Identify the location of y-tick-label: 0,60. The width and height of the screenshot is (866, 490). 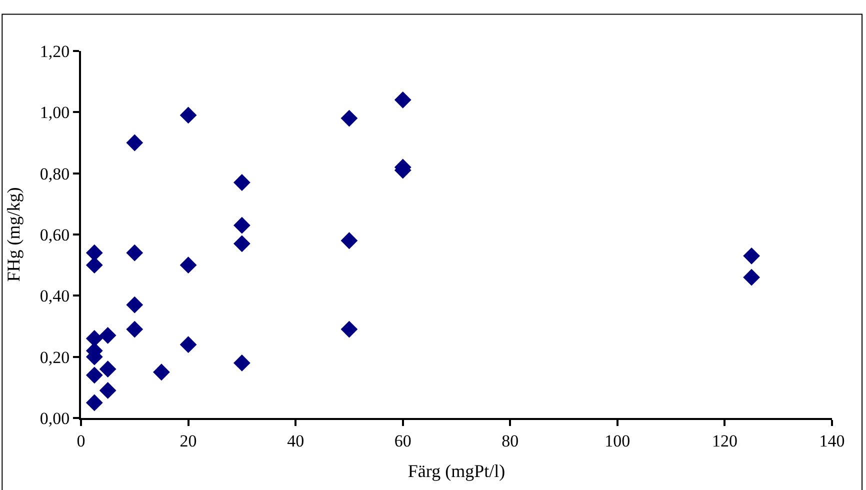
(55, 234).